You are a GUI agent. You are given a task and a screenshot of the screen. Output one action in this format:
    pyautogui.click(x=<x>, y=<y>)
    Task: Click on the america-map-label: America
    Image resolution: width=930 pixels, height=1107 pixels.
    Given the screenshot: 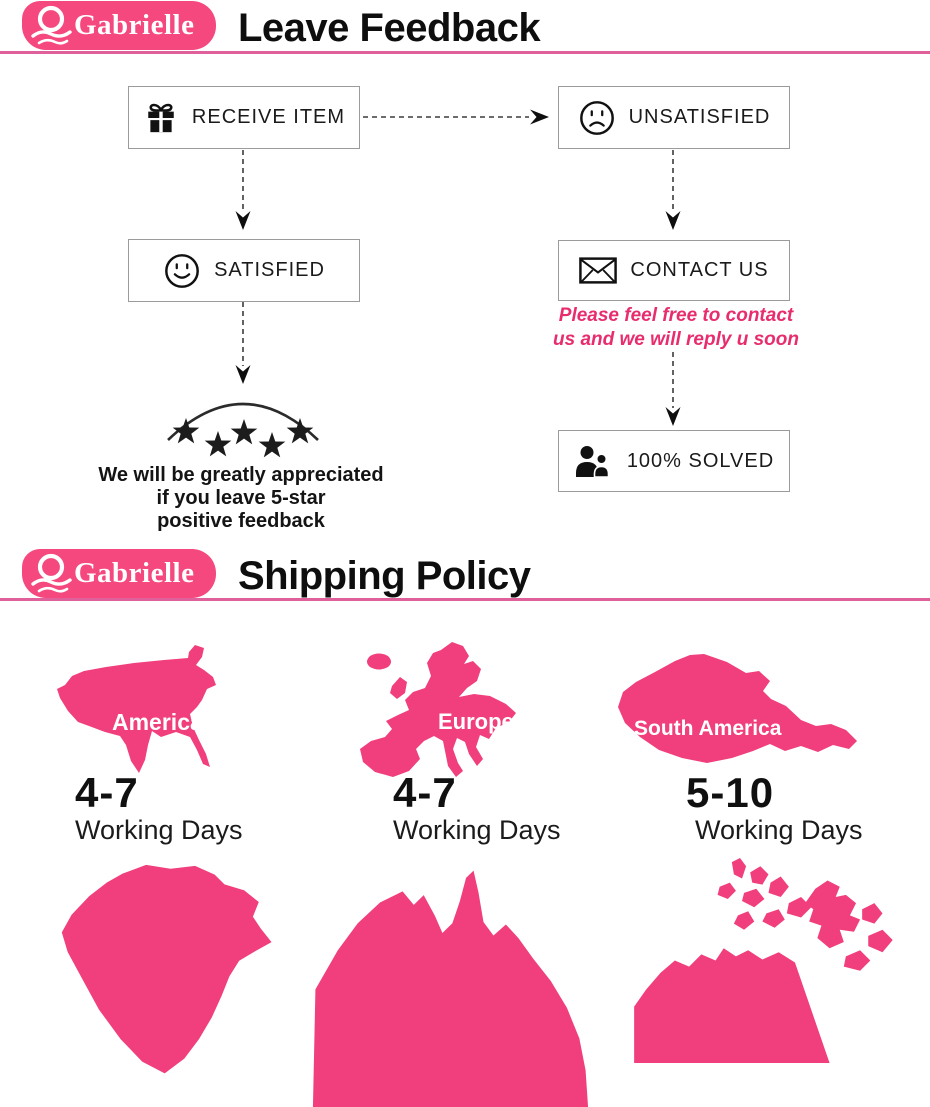 What is the action you would take?
    pyautogui.click(x=157, y=722)
    